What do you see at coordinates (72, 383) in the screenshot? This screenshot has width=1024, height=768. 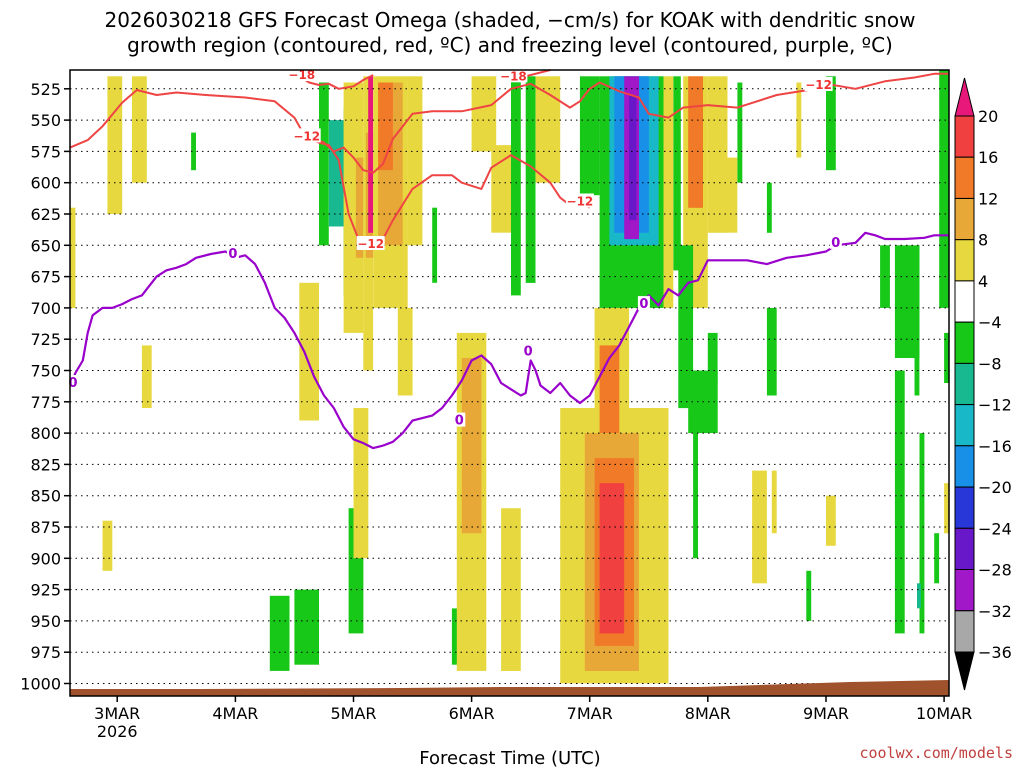 I see `contour-label-zero-a: 0` at bounding box center [72, 383].